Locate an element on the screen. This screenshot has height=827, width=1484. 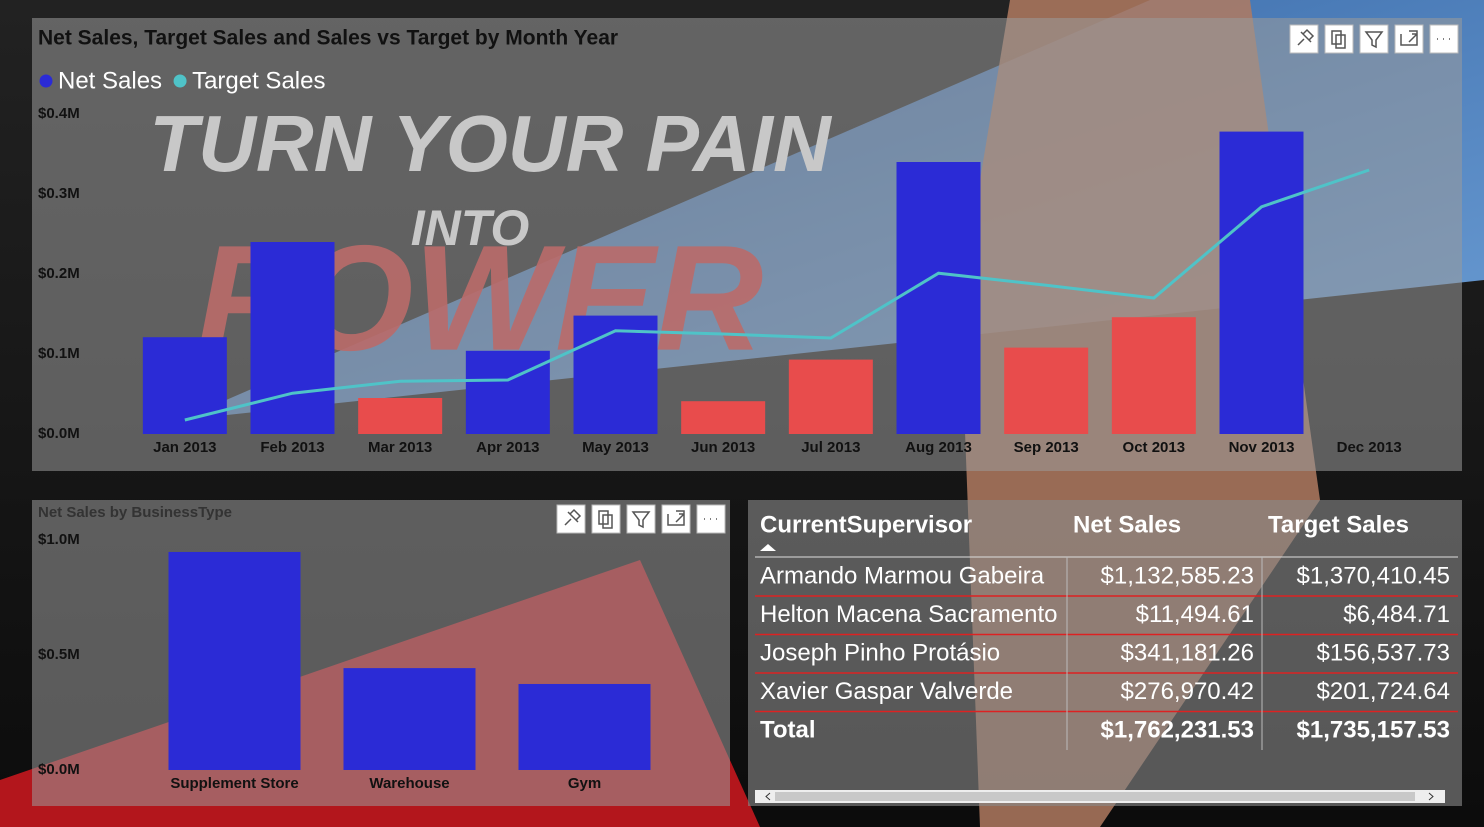
x-tick-label: Oct 2013 is located at coordinates (1154, 447).